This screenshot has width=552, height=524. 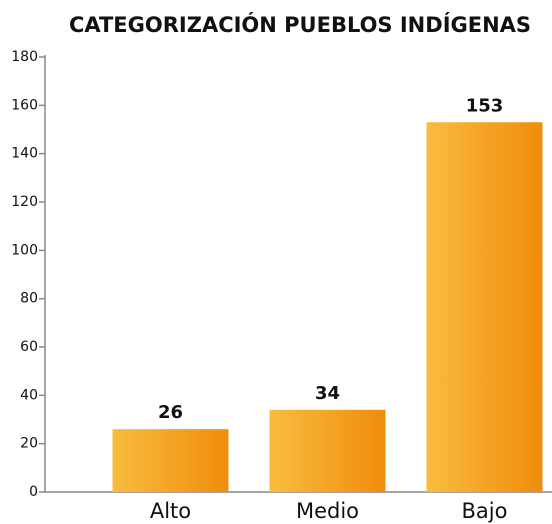 I want to click on y-tick-label: 140, so click(x=24, y=154).